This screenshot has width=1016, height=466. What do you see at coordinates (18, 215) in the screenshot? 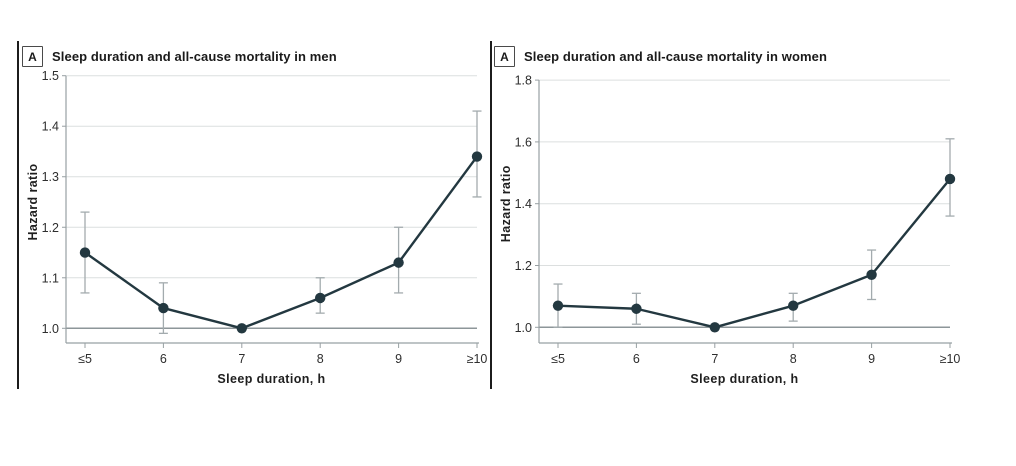
I see `panel-divider-left` at bounding box center [18, 215].